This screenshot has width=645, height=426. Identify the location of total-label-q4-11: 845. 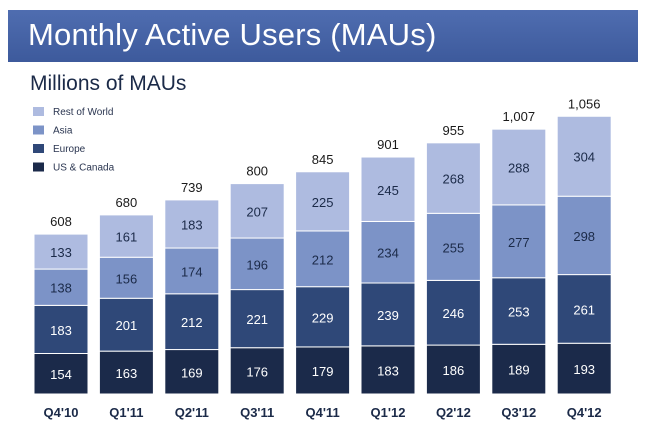
(323, 159).